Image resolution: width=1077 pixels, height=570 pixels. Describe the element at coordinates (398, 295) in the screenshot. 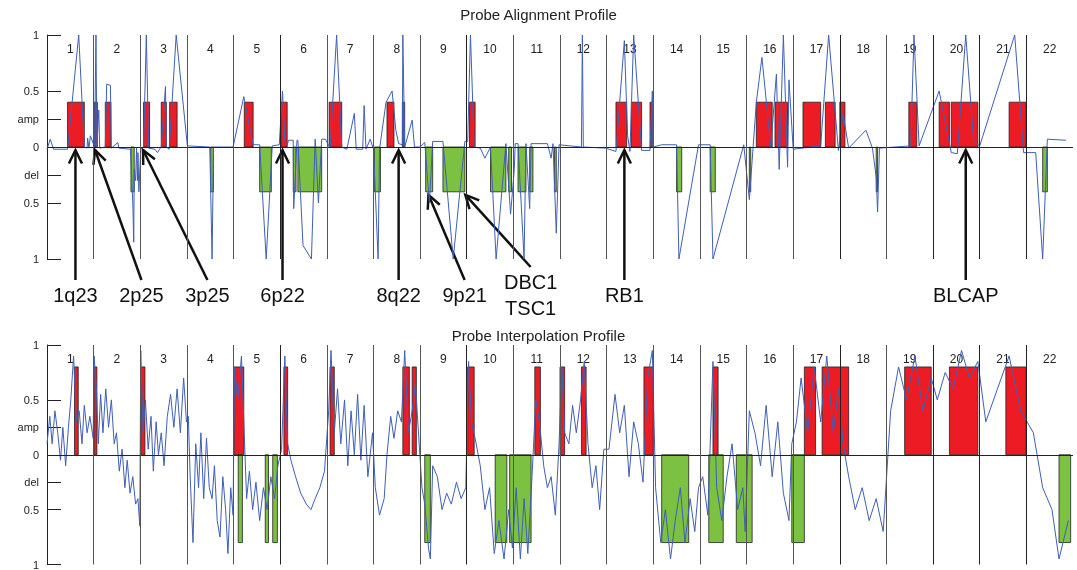

I see `annotation: 8q22` at that location.